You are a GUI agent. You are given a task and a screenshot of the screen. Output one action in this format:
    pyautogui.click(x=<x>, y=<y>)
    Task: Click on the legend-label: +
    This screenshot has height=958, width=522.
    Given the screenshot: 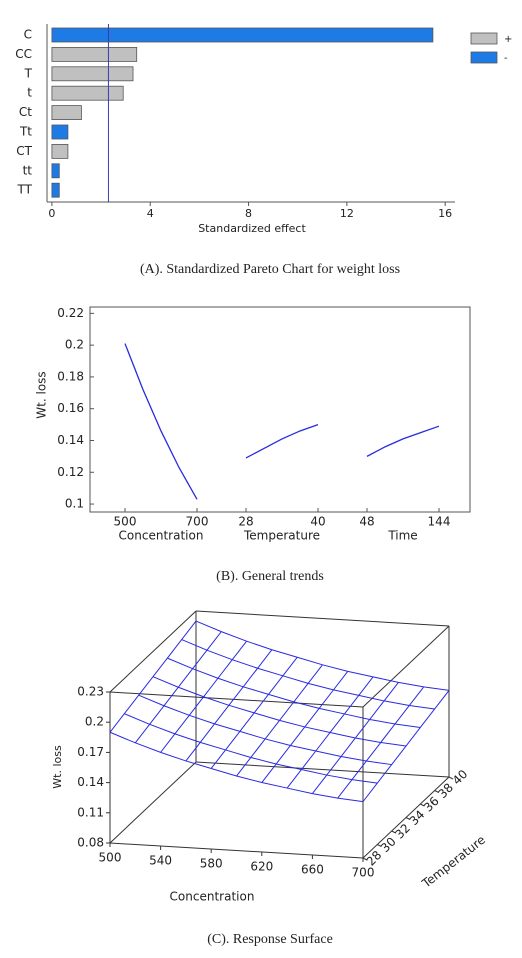 What is the action you would take?
    pyautogui.click(x=508, y=39)
    